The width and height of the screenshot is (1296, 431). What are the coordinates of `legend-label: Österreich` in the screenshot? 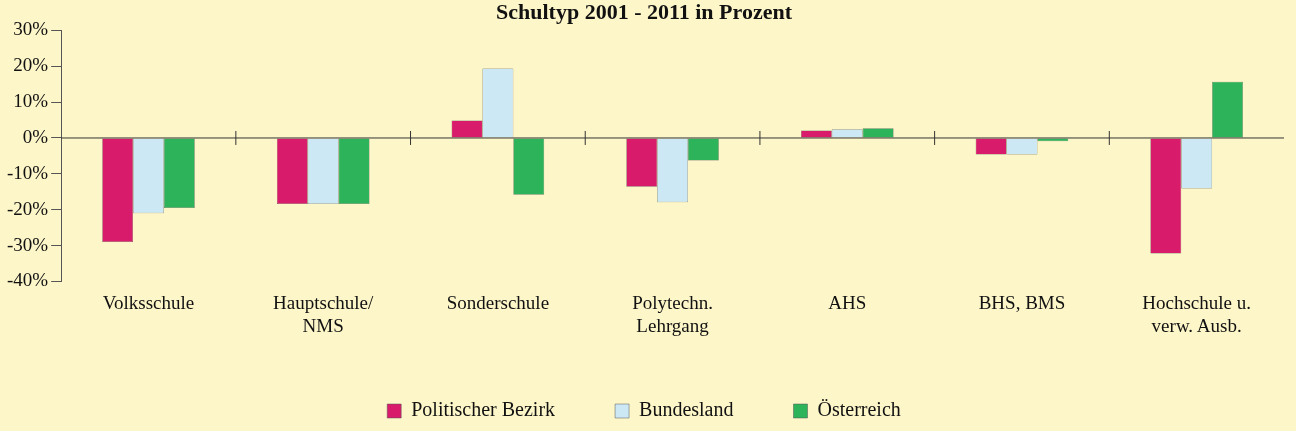 It's located at (859, 409).